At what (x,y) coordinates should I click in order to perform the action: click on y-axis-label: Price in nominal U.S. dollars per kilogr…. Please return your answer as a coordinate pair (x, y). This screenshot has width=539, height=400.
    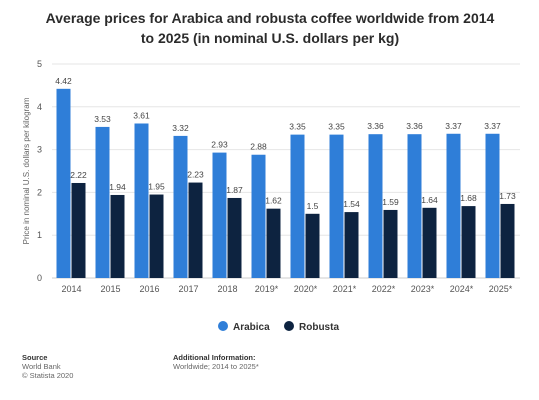
    Looking at the image, I should click on (26, 170).